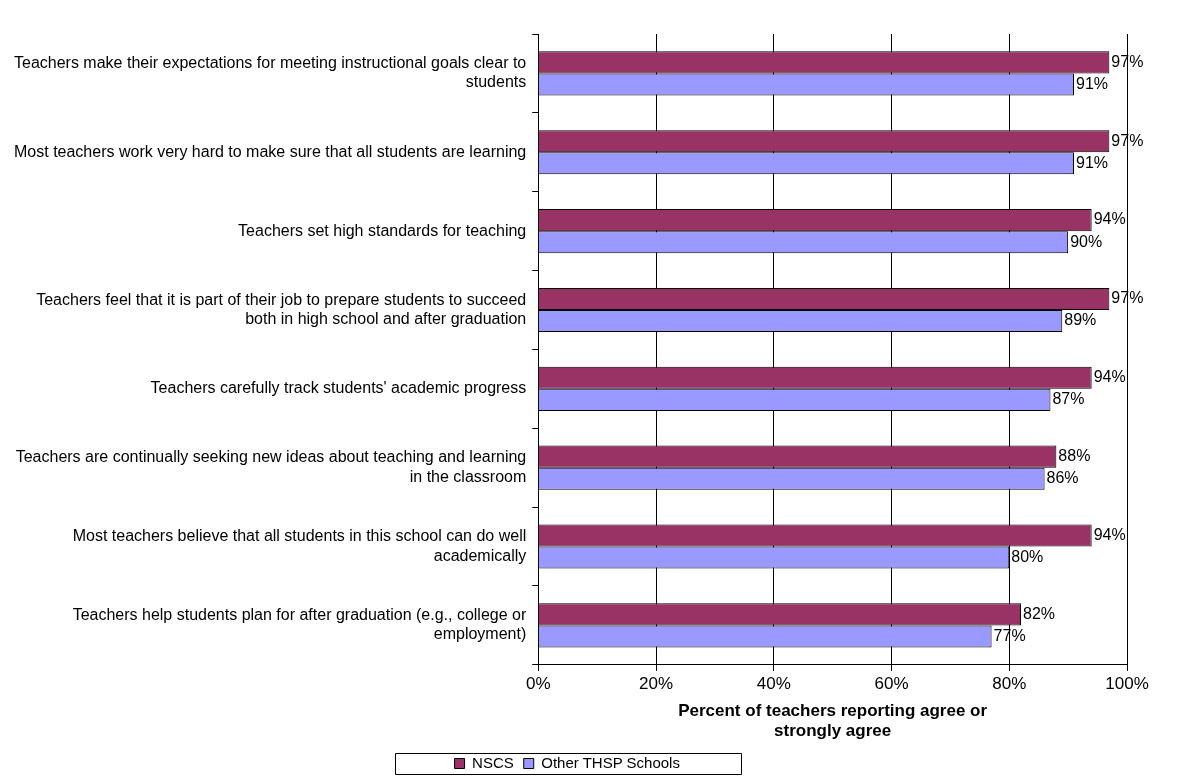 The image size is (1185, 781). I want to click on y-tick-label: Teachers help students plan for after graduation (e.g., college or employment), so click(299, 624).